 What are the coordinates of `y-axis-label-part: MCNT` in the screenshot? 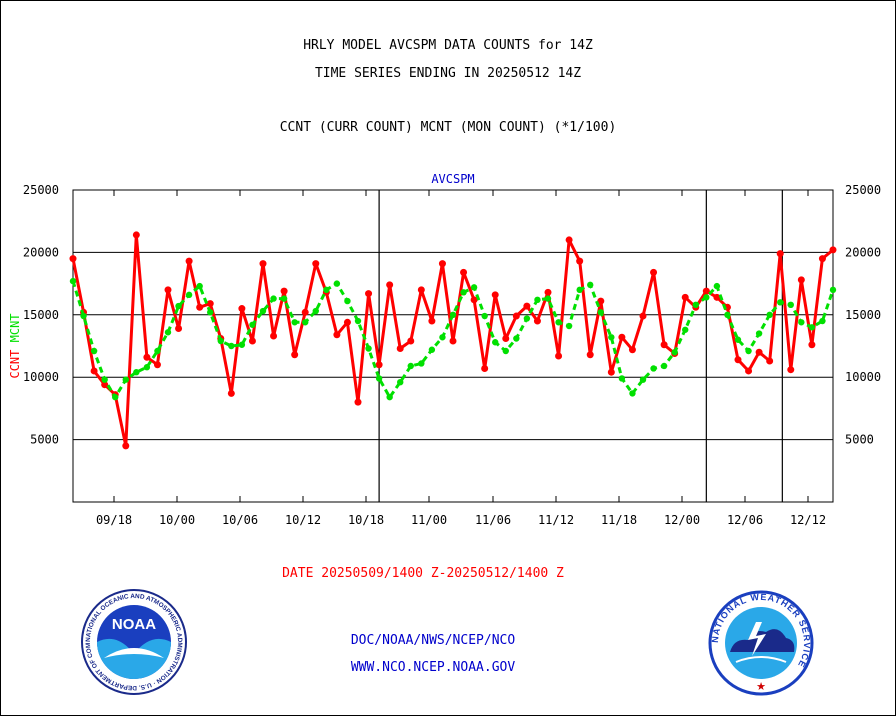 It's located at (15, 331).